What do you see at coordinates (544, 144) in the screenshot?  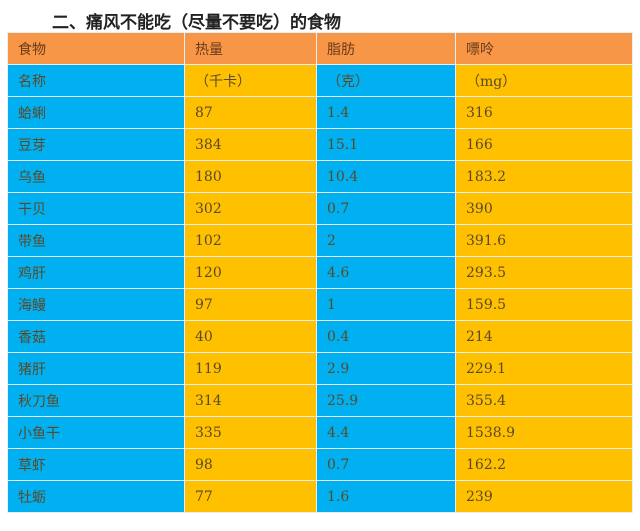 I see `cell-purine: 166` at bounding box center [544, 144].